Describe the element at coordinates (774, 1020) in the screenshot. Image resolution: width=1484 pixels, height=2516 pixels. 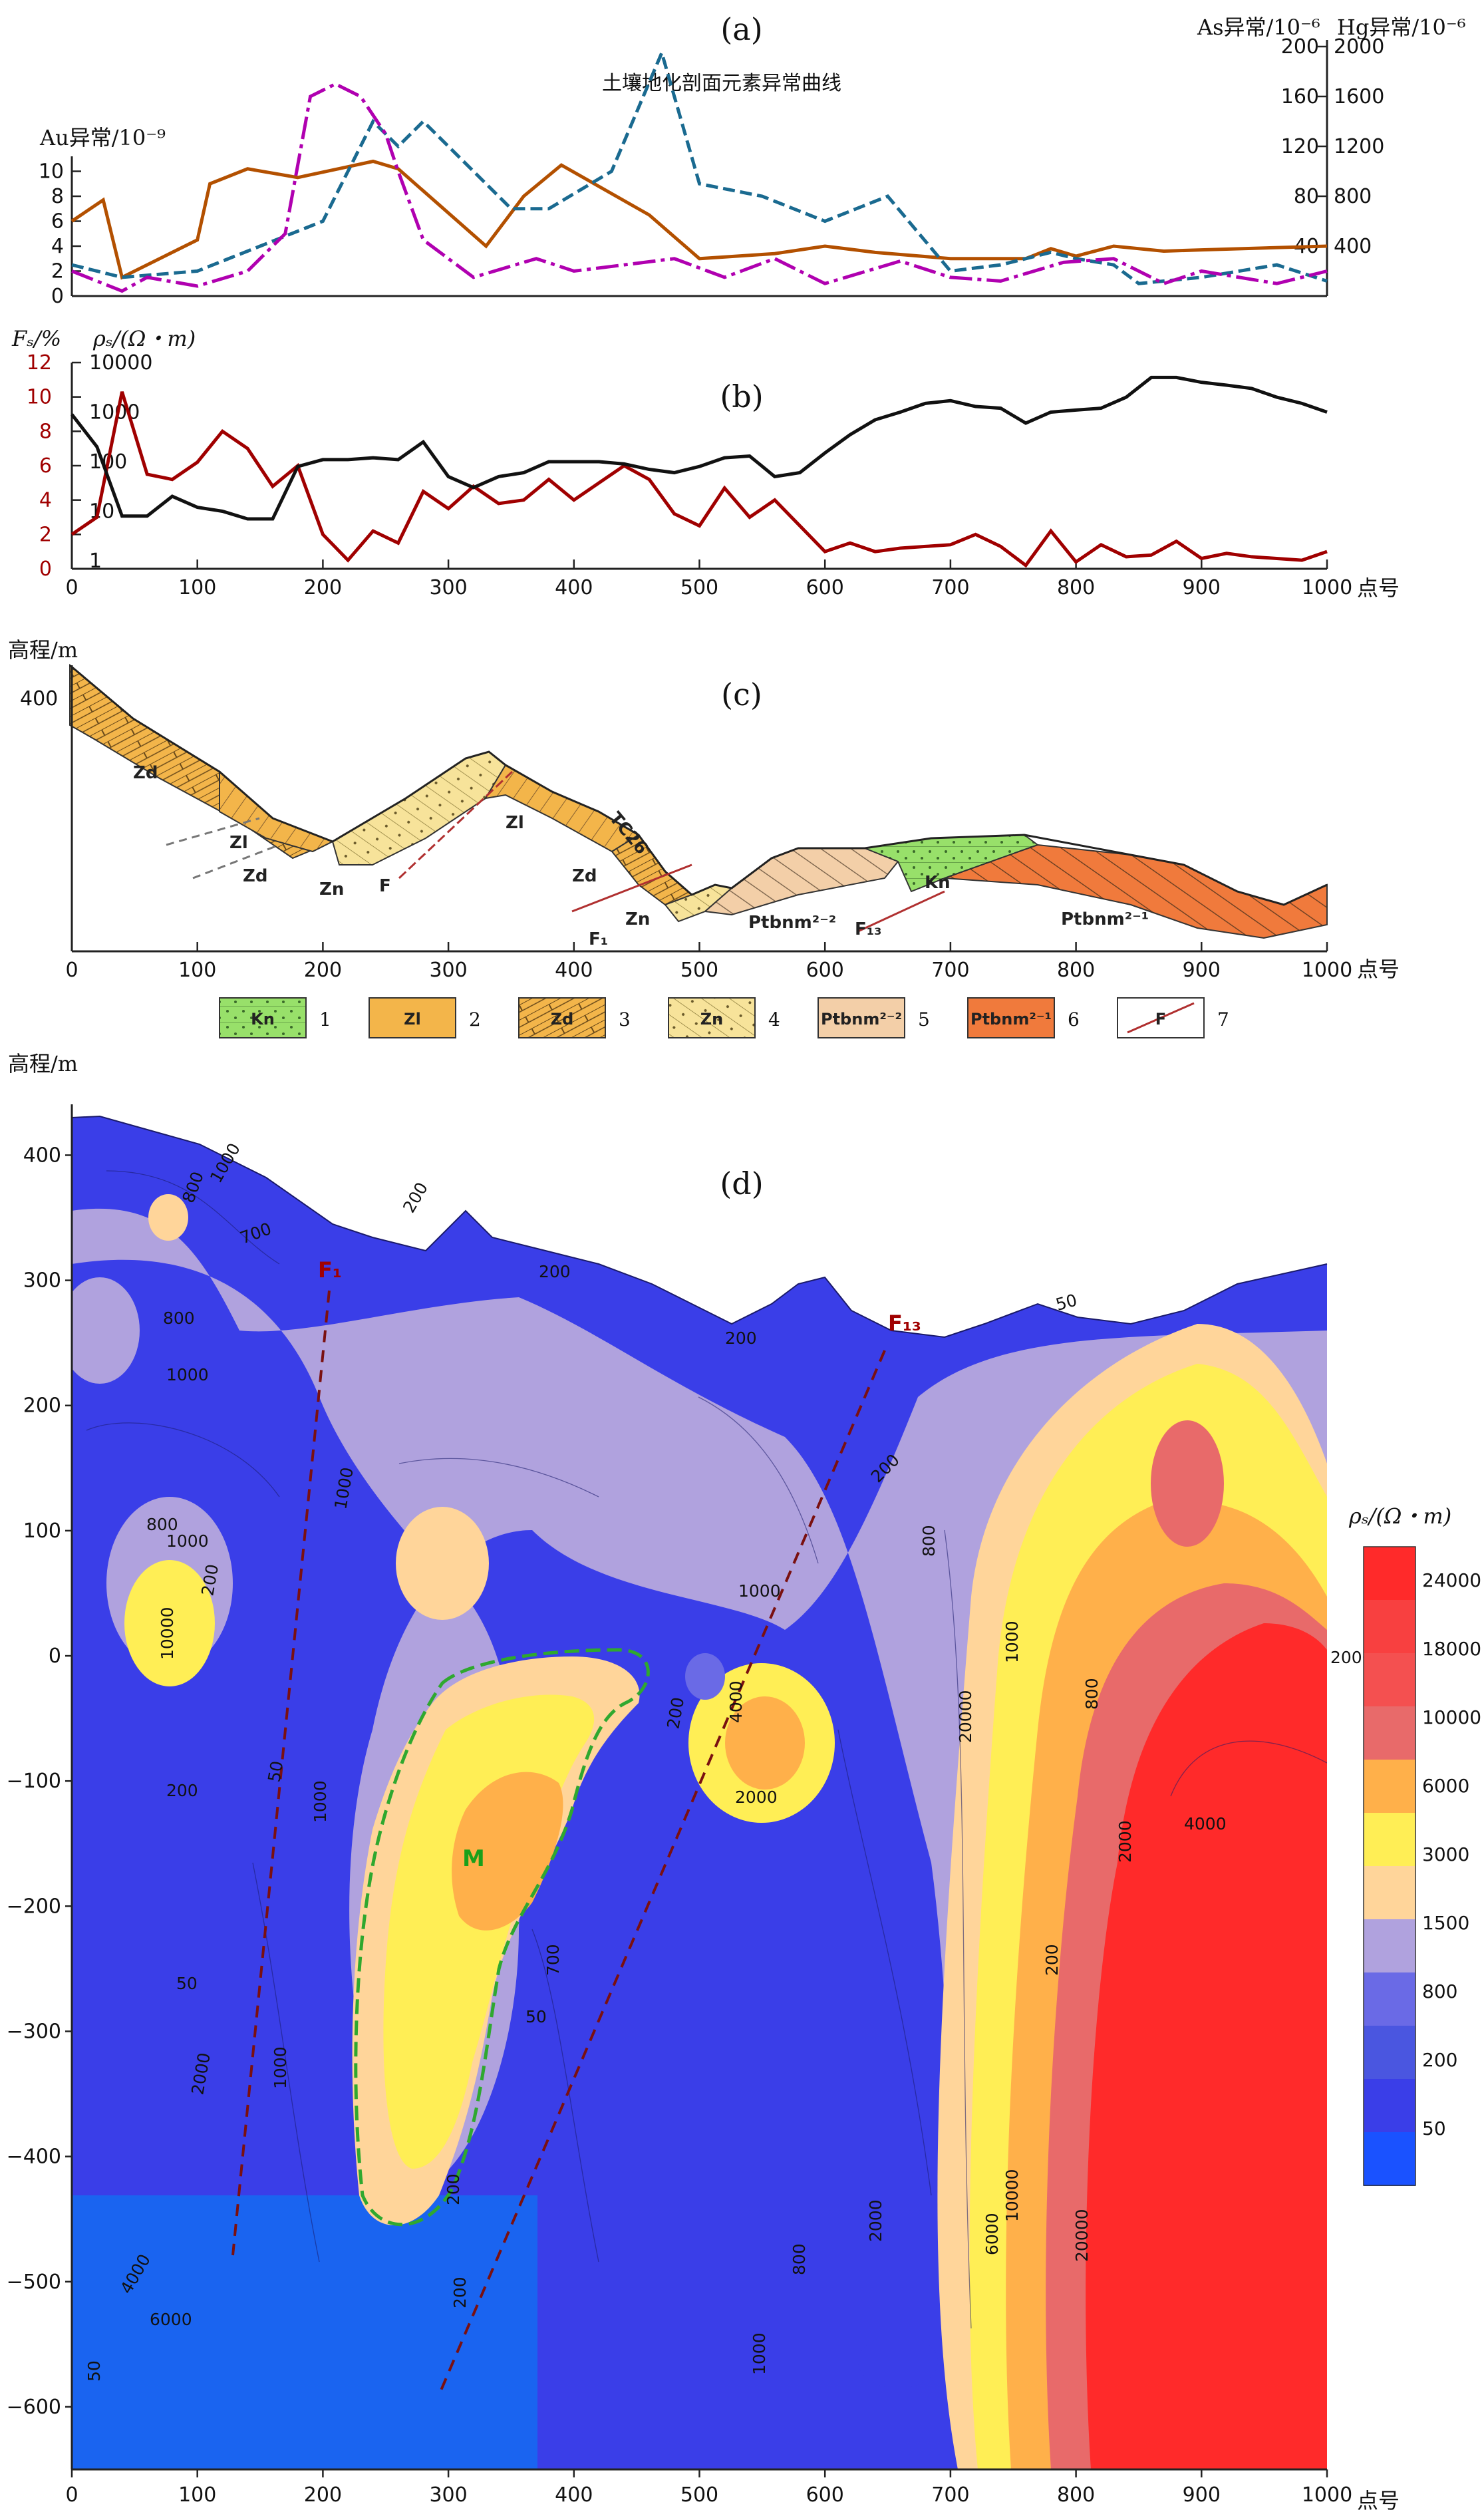
I see `legend-number: 4` at that location.